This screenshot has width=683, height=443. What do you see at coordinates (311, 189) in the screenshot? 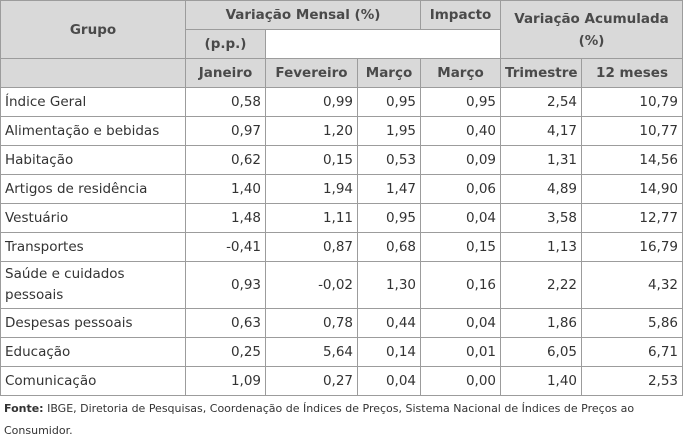
I see `row-value: 1,94` at bounding box center [311, 189].